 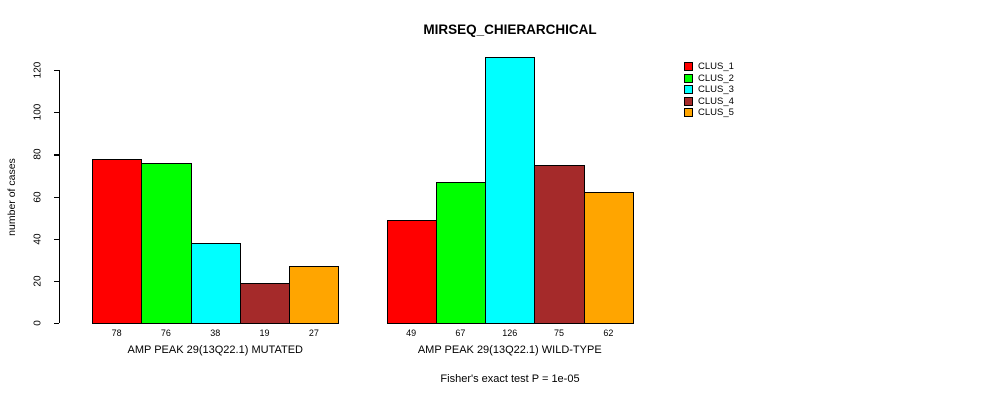 I want to click on y-tick-label: 60, so click(x=38, y=196).